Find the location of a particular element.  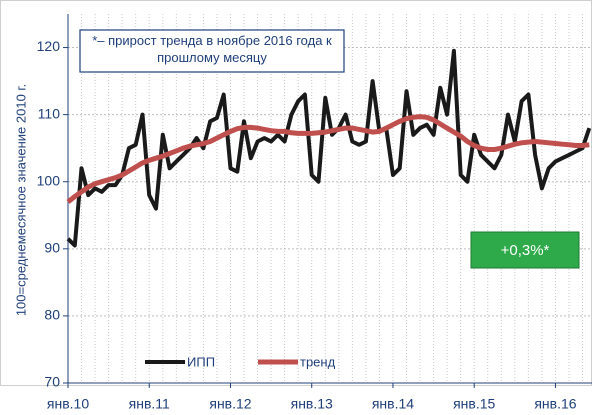

legend: ИПП тренд is located at coordinates (240, 361).